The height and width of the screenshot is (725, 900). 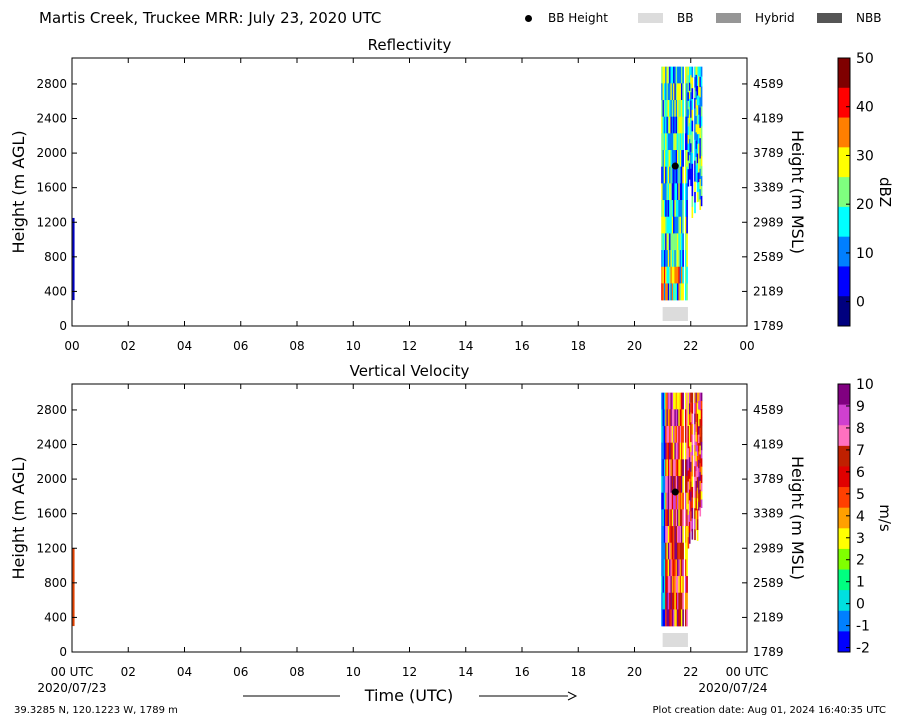 I want to click on y-tick-label: 2000, so click(x=51, y=479).